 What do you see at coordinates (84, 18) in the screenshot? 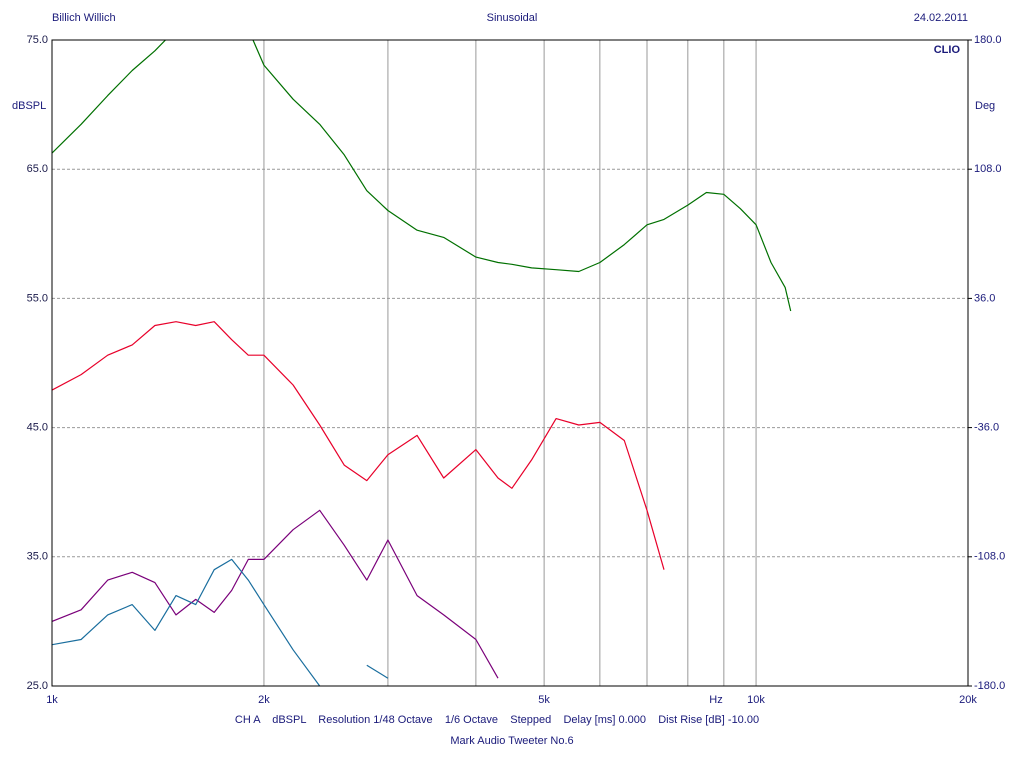
I see `header-left: Billich Willich` at bounding box center [84, 18].